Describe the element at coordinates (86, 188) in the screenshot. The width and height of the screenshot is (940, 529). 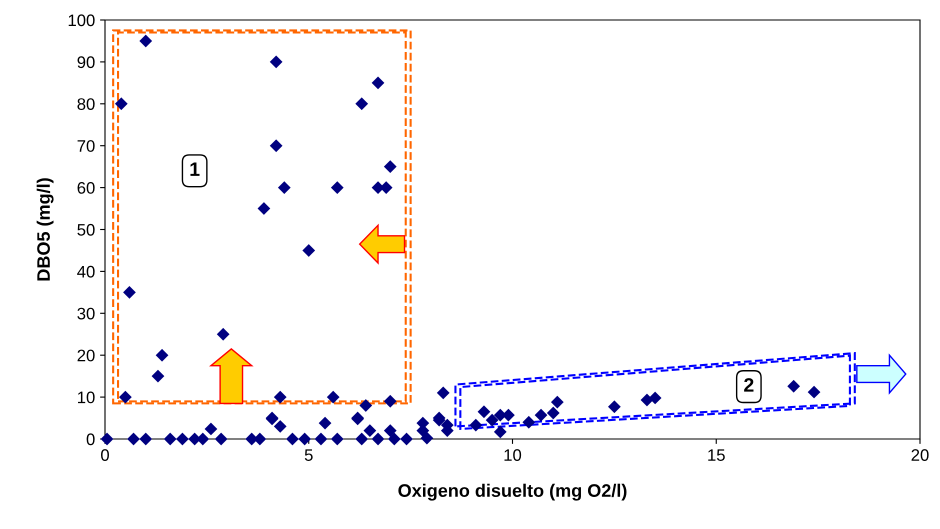
I see `y-tick-label: 60` at that location.